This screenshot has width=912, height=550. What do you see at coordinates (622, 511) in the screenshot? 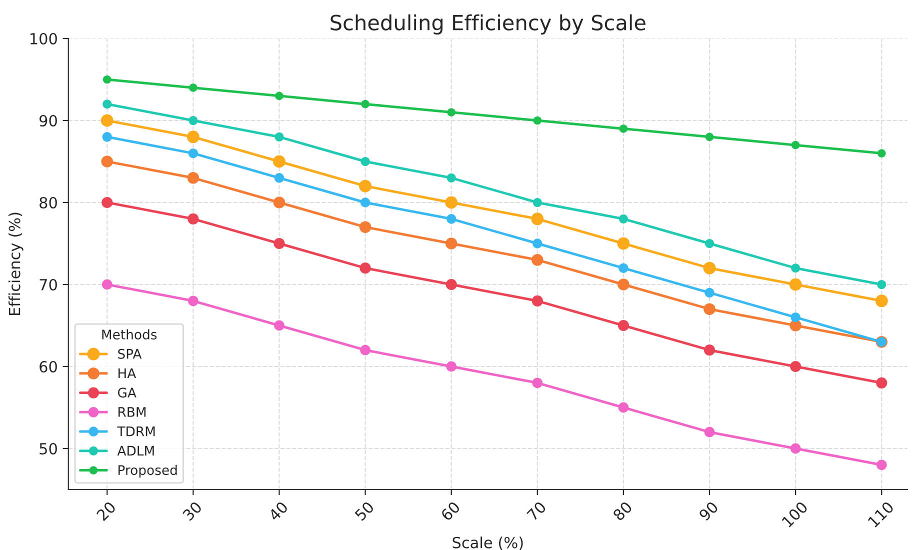
I see `x-tick-label: 80` at bounding box center [622, 511].